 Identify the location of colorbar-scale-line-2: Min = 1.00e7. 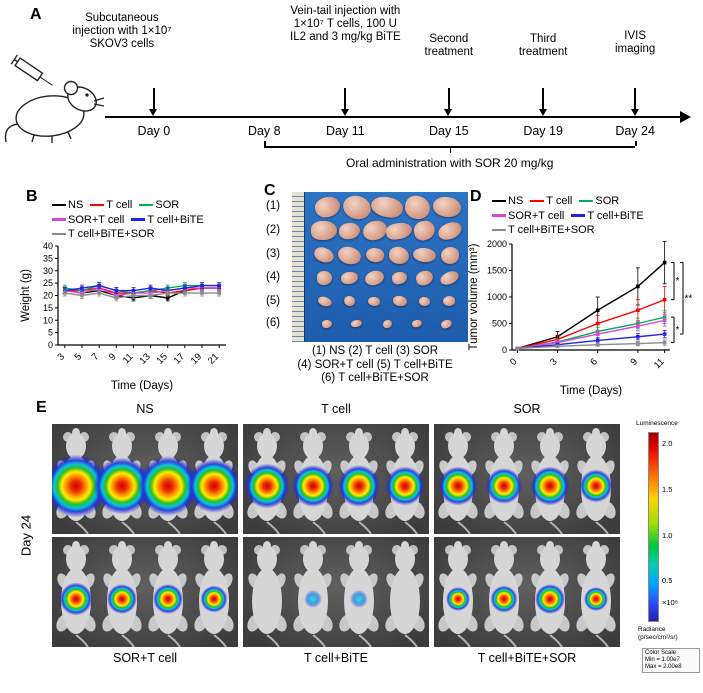
(662, 660).